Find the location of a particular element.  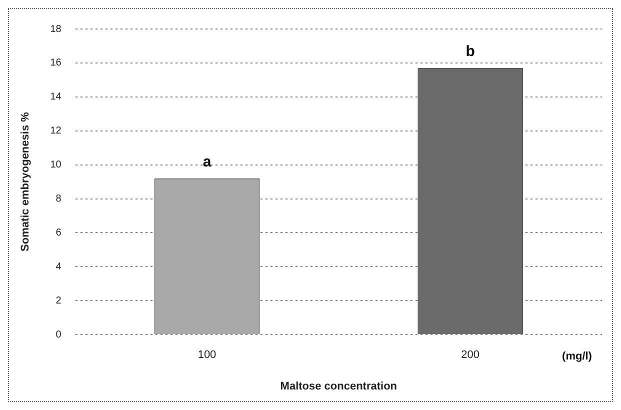

y-tick-label: 14 is located at coordinates (56, 97).